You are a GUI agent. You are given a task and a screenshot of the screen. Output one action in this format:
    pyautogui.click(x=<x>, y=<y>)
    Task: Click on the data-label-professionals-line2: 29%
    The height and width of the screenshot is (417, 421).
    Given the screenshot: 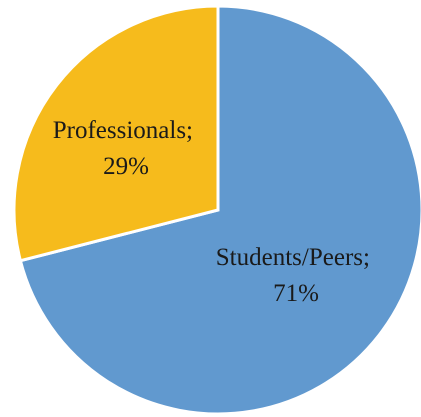 What is the action you would take?
    pyautogui.click(x=126, y=166)
    